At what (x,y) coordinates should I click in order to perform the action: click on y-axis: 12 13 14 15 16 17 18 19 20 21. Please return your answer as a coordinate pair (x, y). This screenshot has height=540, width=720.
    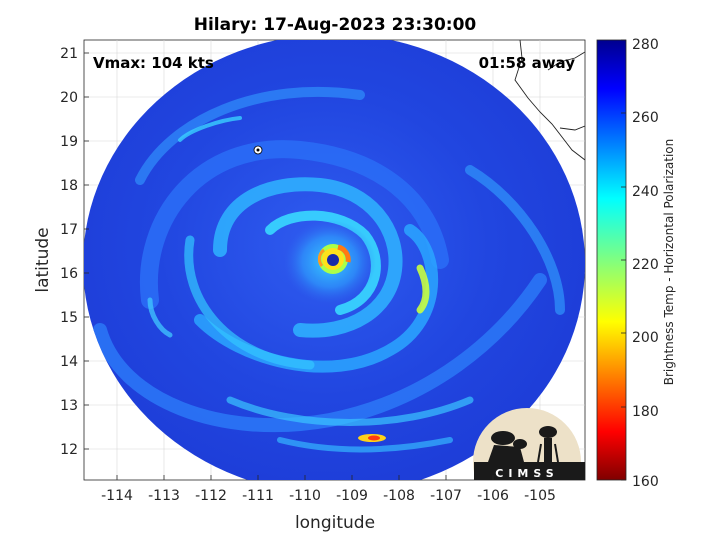
    Looking at the image, I should click on (74, 252).